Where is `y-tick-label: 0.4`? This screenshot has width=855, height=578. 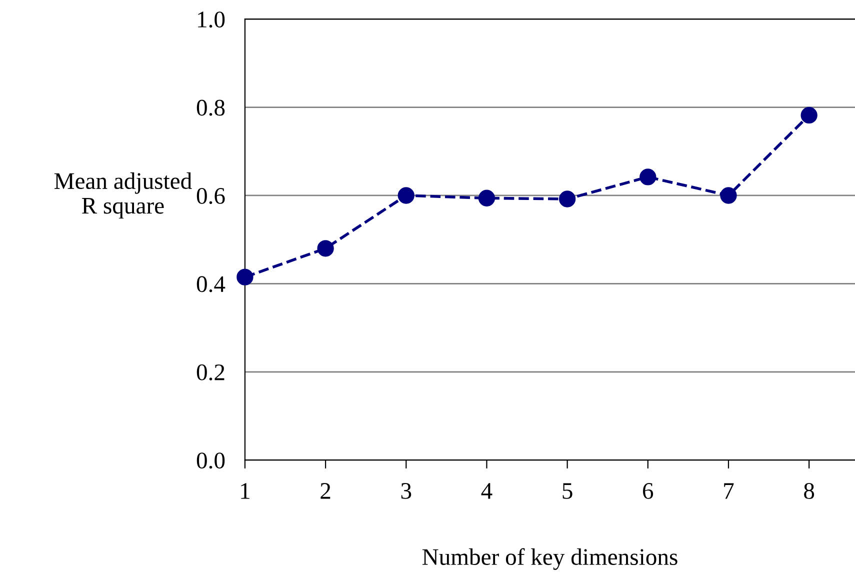 y-tick-label: 0.4 is located at coordinates (211, 284).